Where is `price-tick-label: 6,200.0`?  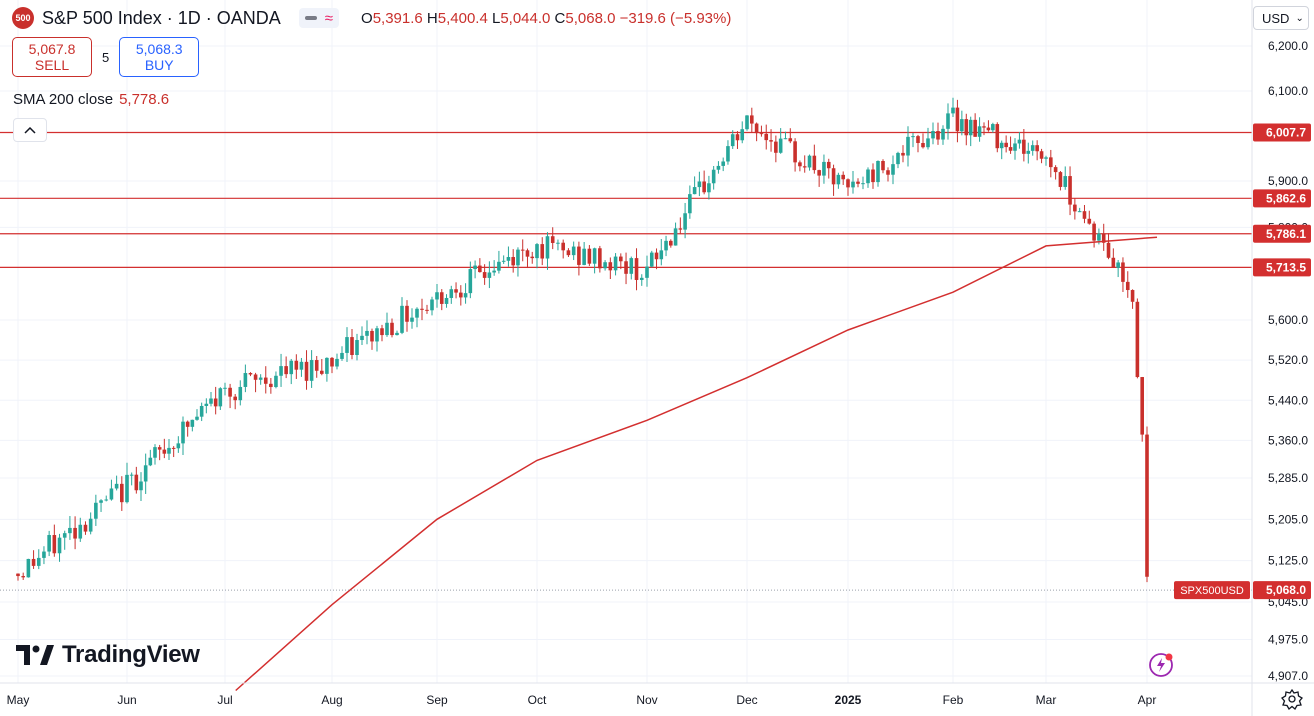
price-tick-label: 6,200.0 is located at coordinates (1288, 46).